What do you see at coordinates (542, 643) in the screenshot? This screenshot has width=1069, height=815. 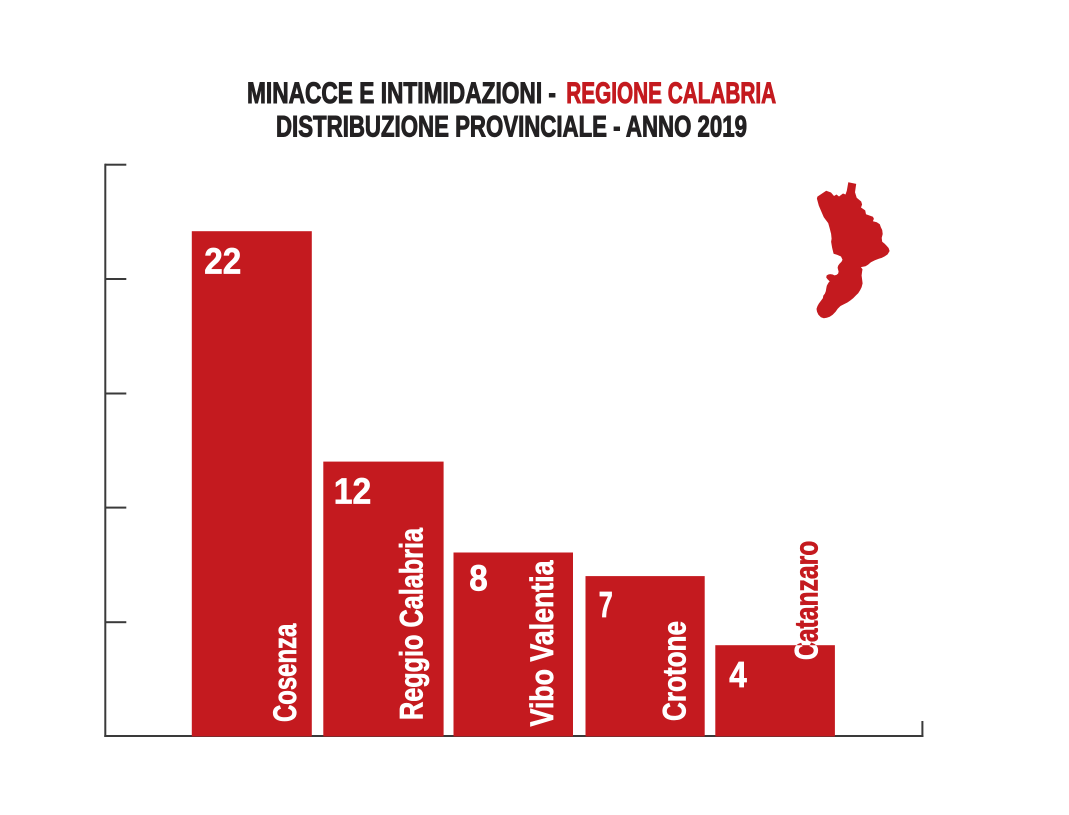 I see `svg-text: Vibo Valentia` at bounding box center [542, 643].